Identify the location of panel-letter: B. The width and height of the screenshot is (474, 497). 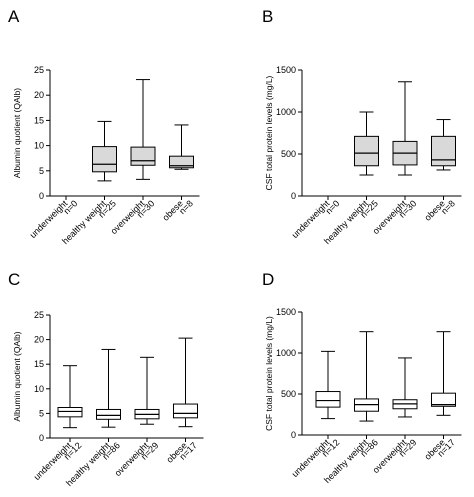
(267, 16).